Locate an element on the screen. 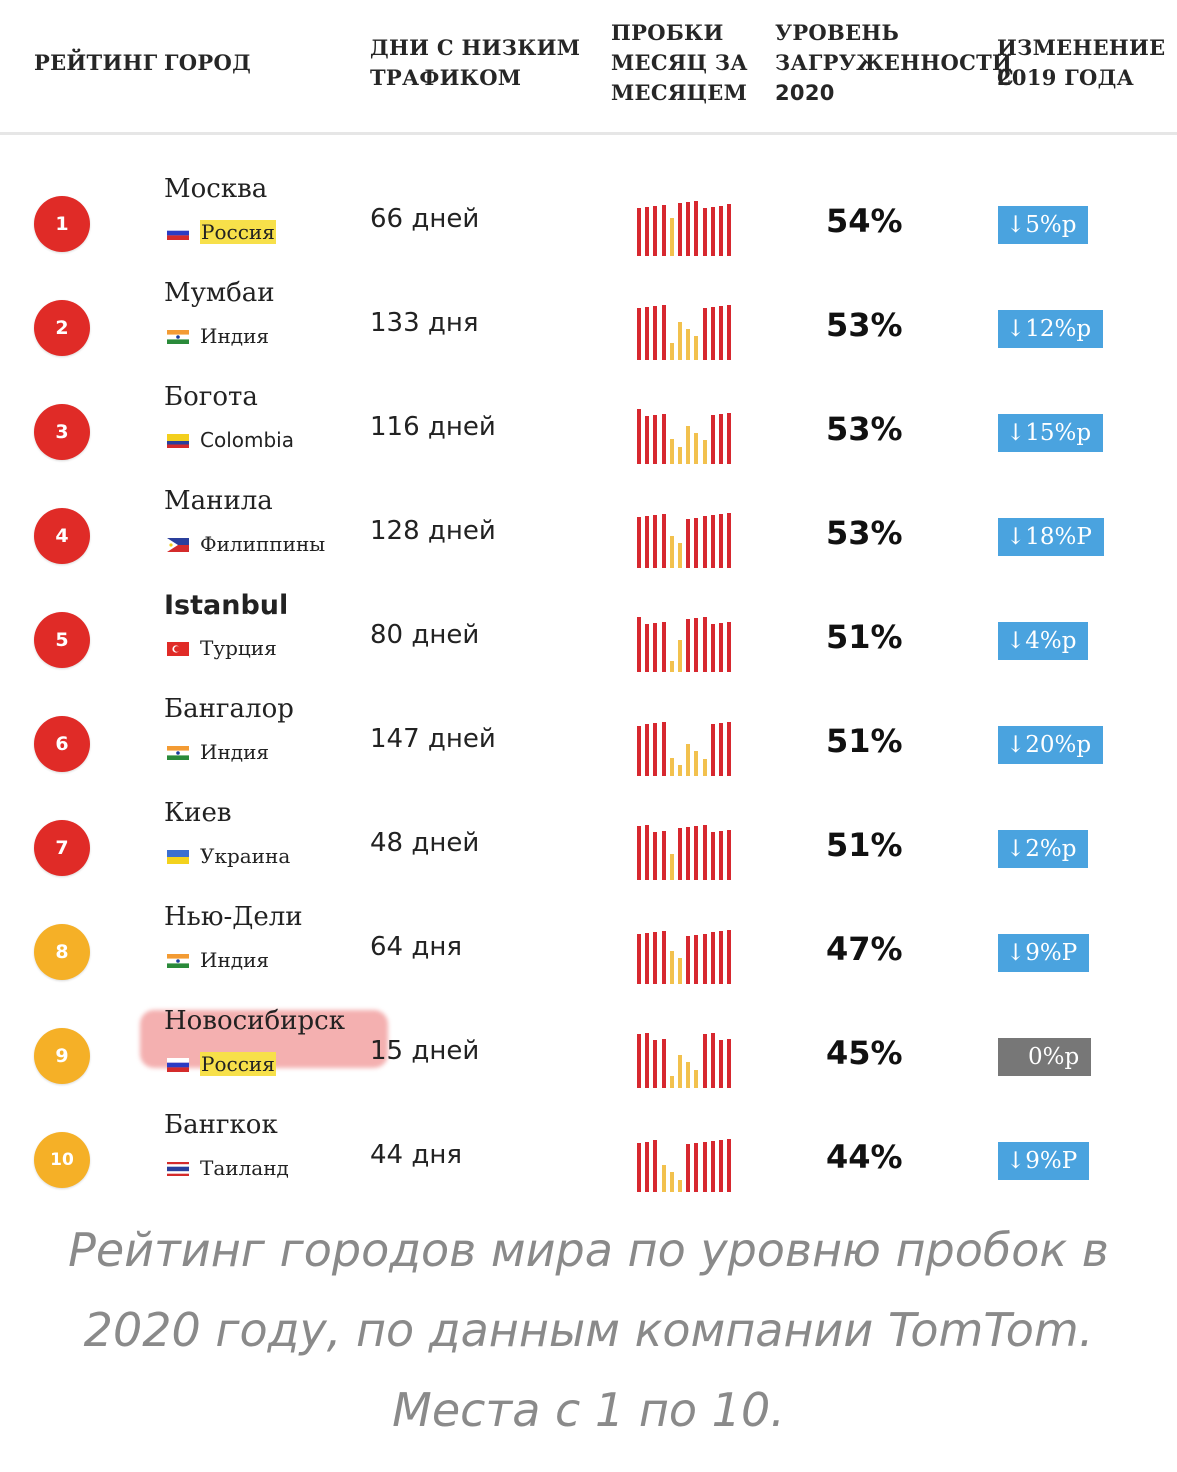 This screenshot has width=1177, height=1472. change-badge: ↓18%Р is located at coordinates (1051, 537).